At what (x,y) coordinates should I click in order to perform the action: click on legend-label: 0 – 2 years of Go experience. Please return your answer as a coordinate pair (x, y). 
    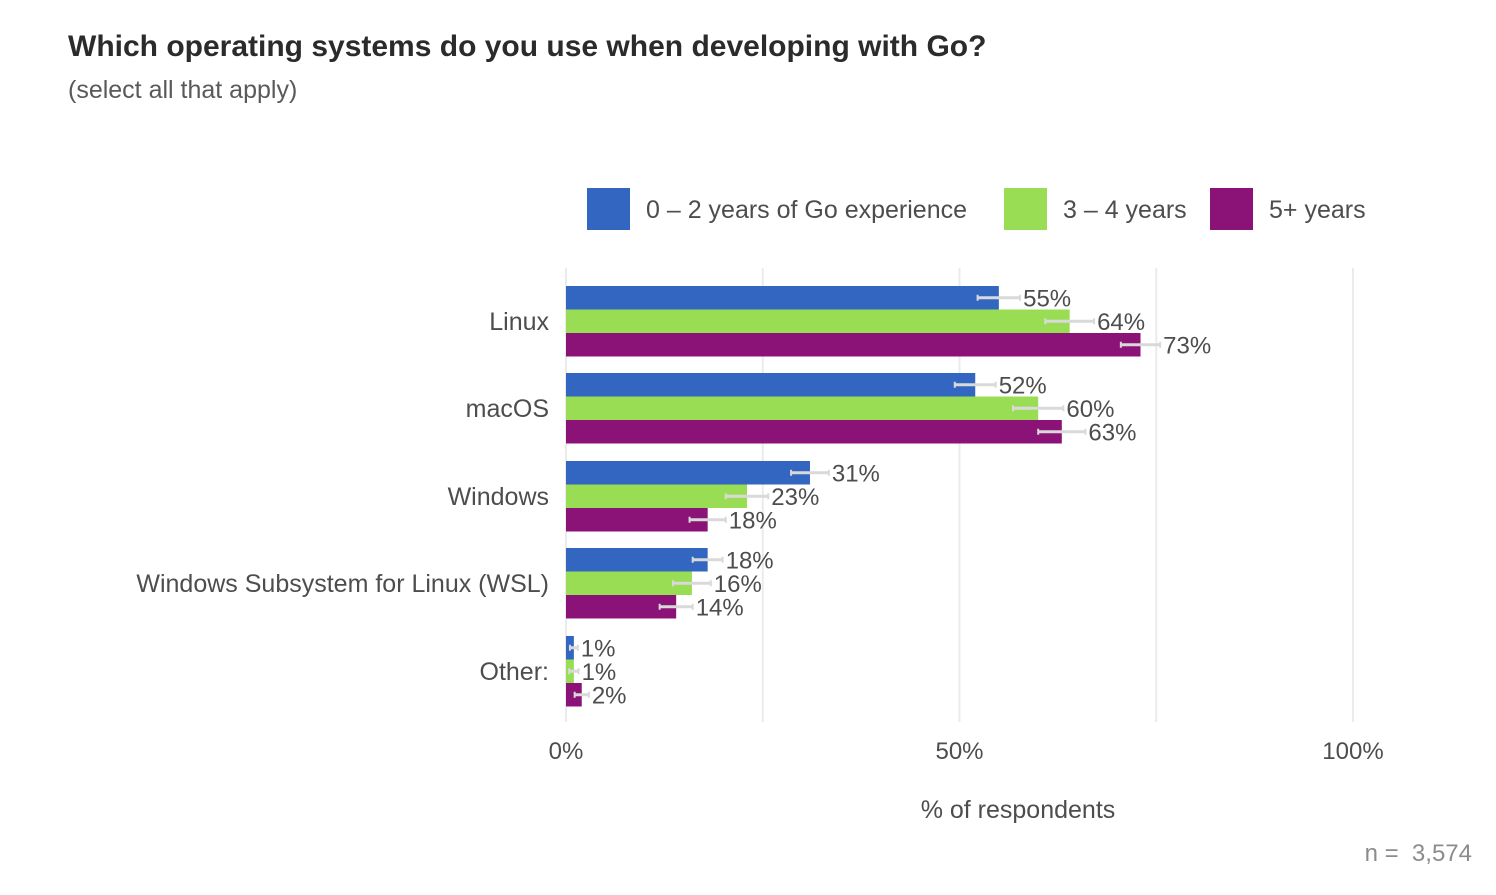
    Looking at the image, I should click on (806, 210).